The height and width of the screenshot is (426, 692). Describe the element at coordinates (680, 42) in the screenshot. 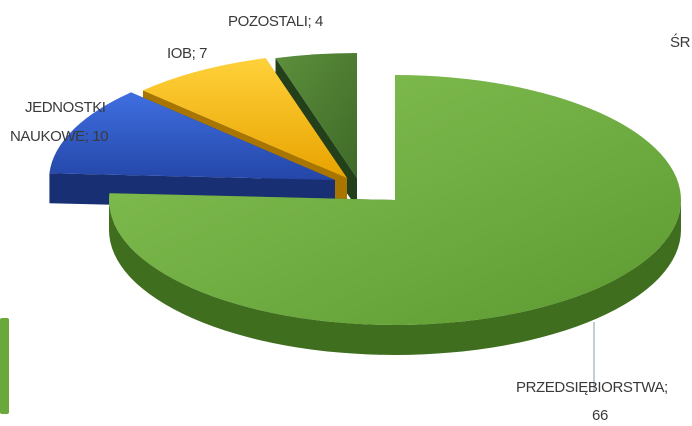

I see `cropped-label-right: ŚR` at that location.